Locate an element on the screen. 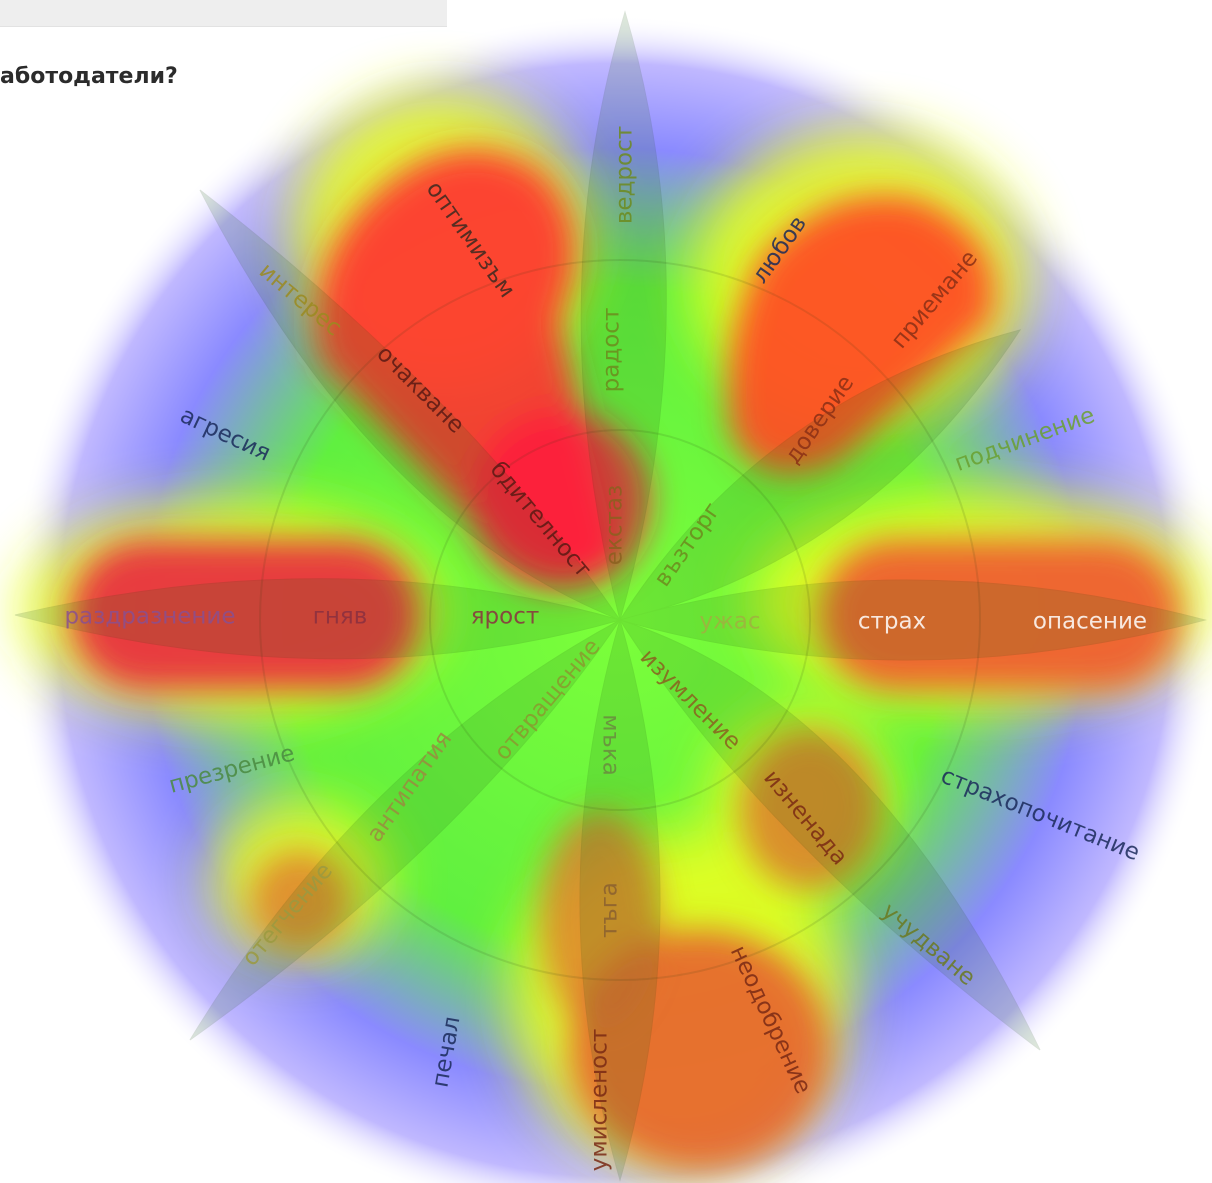  emotion-label-12: гняв is located at coordinates (340, 617).